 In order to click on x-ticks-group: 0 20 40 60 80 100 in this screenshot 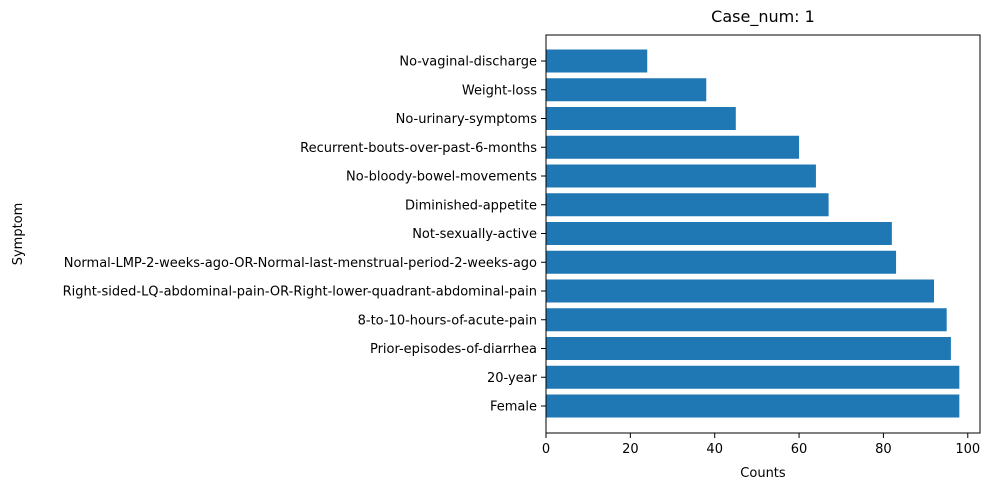, I will do `click(761, 445)`.